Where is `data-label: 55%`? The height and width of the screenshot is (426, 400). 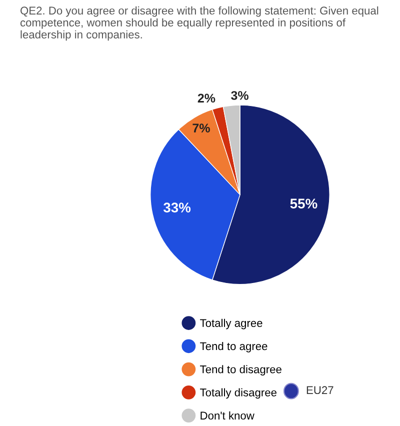 data-label: 55% is located at coordinates (304, 203).